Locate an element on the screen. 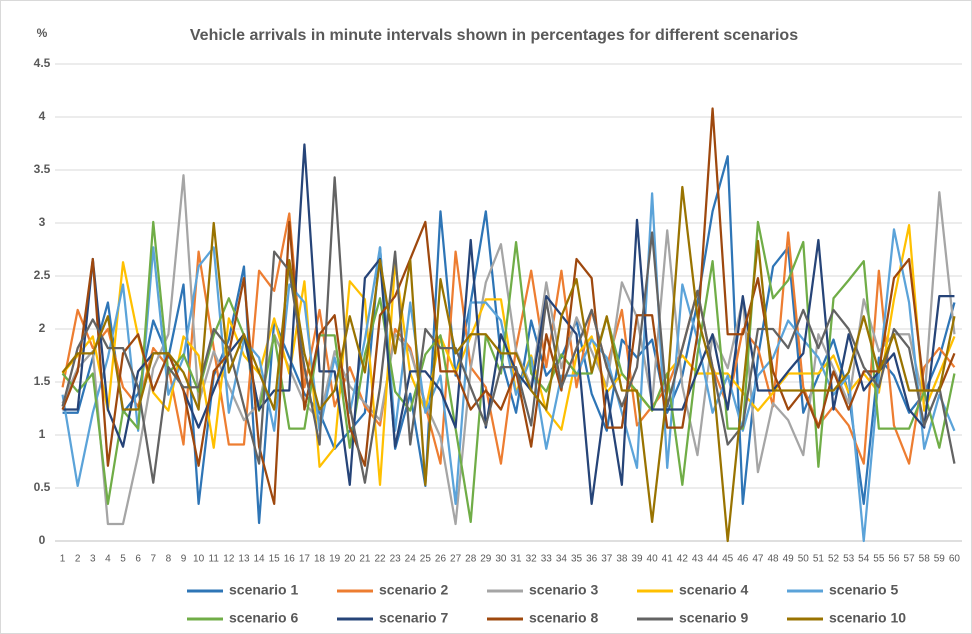 The image size is (972, 634). x-tick-label: 42 is located at coordinates (683, 559).